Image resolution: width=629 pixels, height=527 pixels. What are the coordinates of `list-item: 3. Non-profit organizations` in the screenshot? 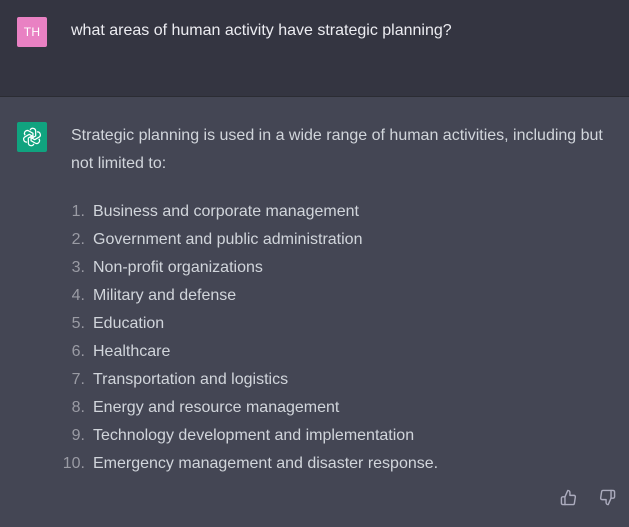 It's located at (239, 268).